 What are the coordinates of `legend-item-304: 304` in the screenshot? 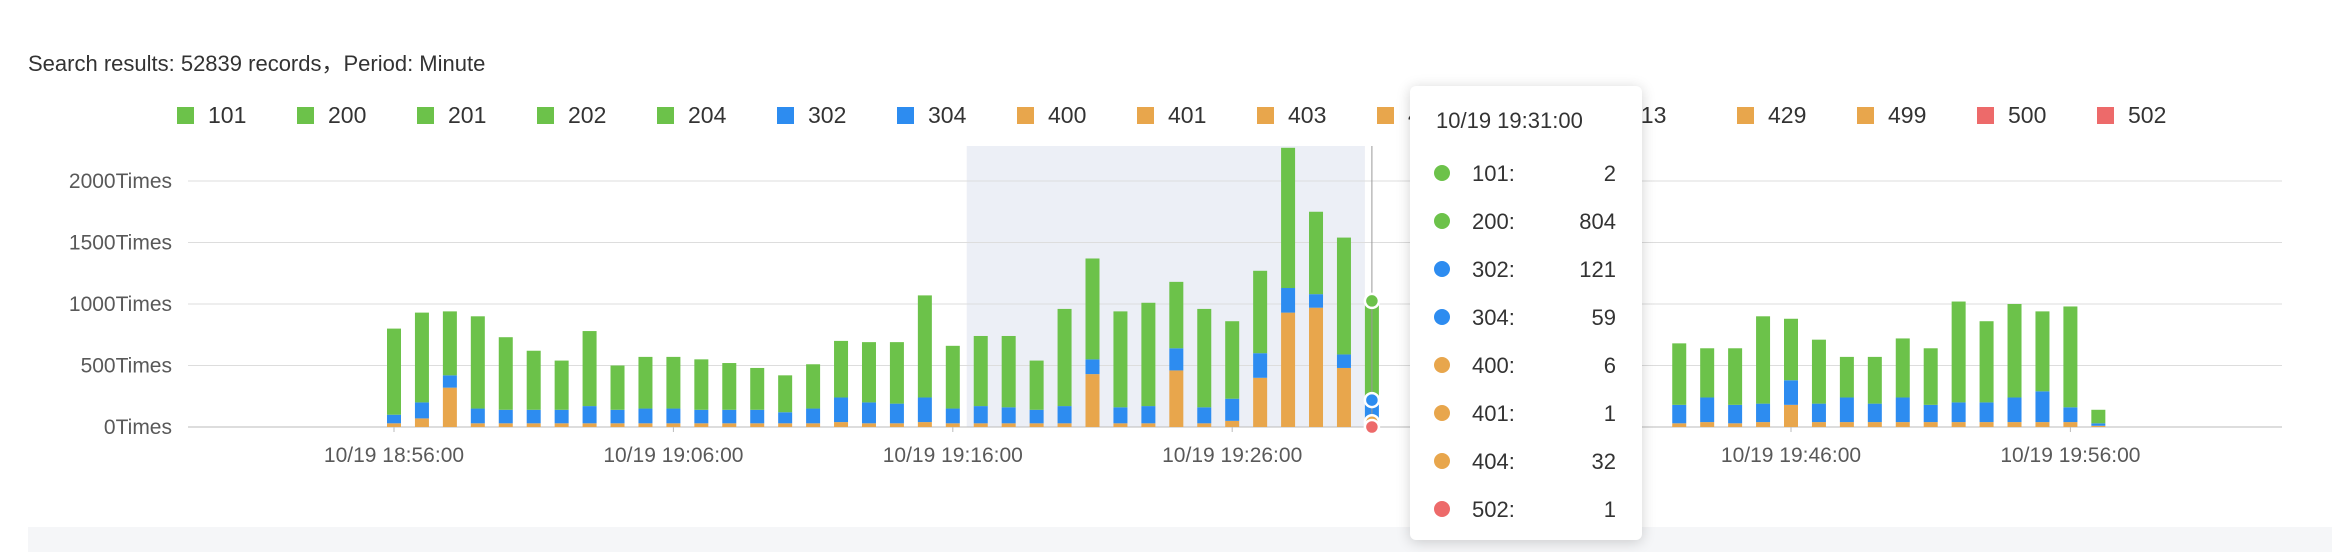 It's located at (931, 115).